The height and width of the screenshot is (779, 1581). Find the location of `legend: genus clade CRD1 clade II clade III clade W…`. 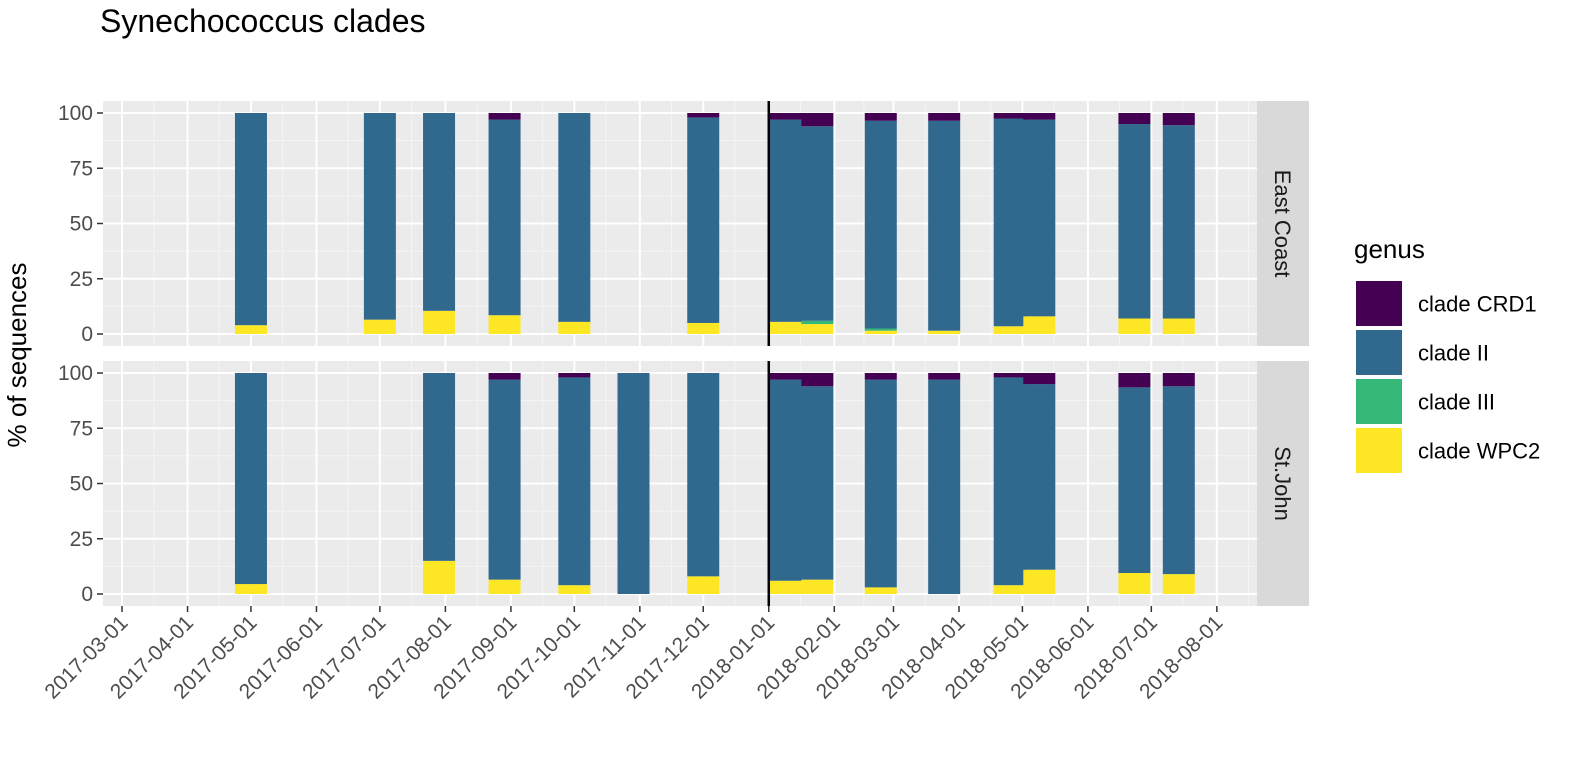

legend: genus clade CRD1 clade II clade III clade W… is located at coordinates (1447, 353).